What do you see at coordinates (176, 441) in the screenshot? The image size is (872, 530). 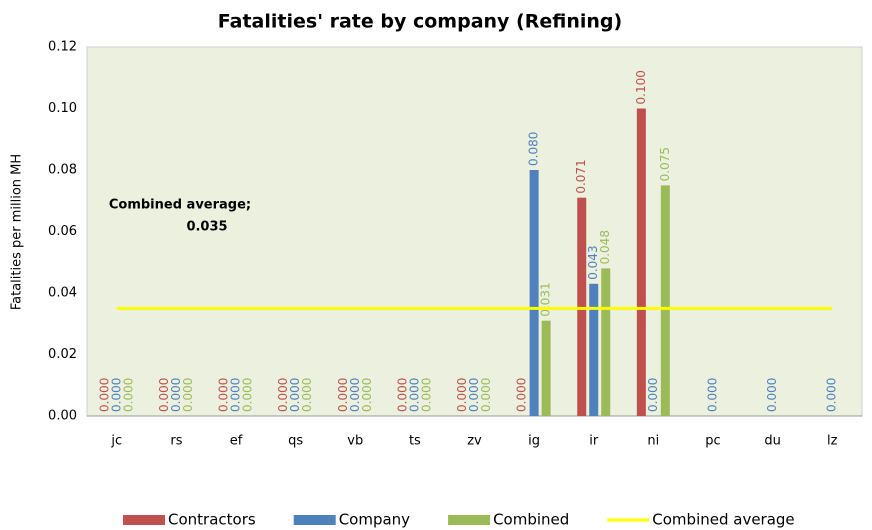 I see `x-tick-label: rs` at bounding box center [176, 441].